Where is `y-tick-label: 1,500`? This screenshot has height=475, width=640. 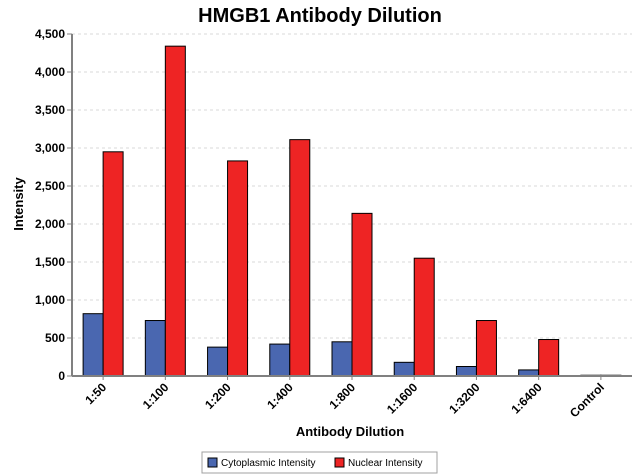 y-tick-label: 1,500 is located at coordinates (50, 262).